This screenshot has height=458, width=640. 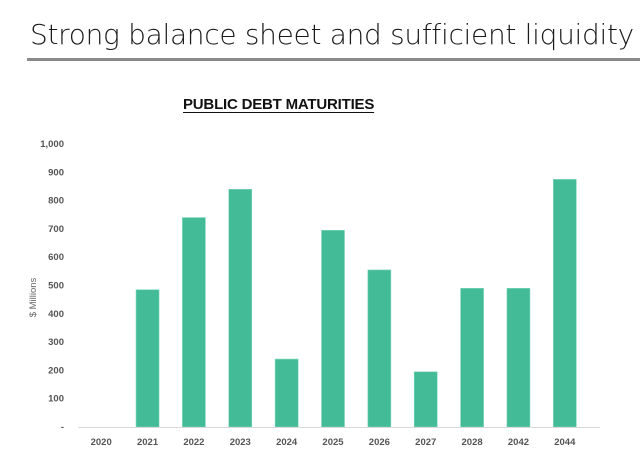 I want to click on y-axis-ticks: - 100 200 300 400 500 600 700 800 900 1,000, so click(x=52, y=286).